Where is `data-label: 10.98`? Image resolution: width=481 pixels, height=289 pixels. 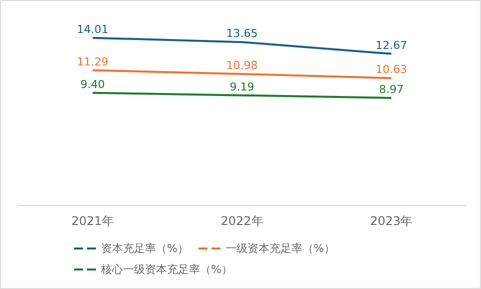
data-label: 10.98 is located at coordinates (242, 65).